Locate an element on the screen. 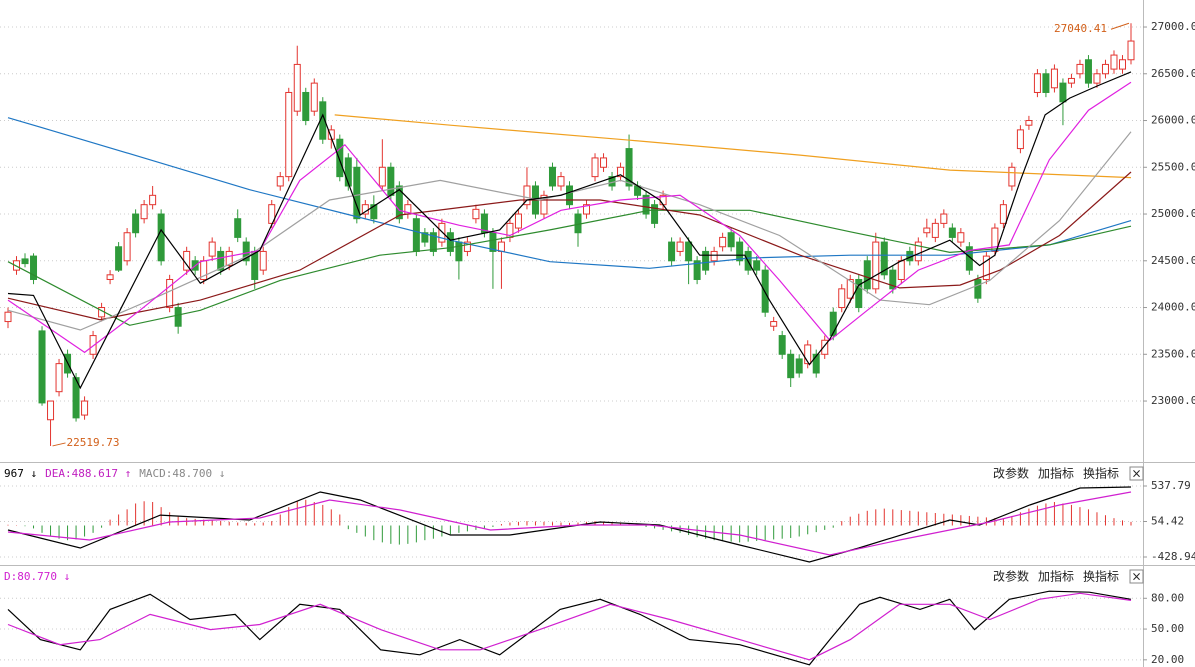  annotation: 22519.73 is located at coordinates (93, 442).